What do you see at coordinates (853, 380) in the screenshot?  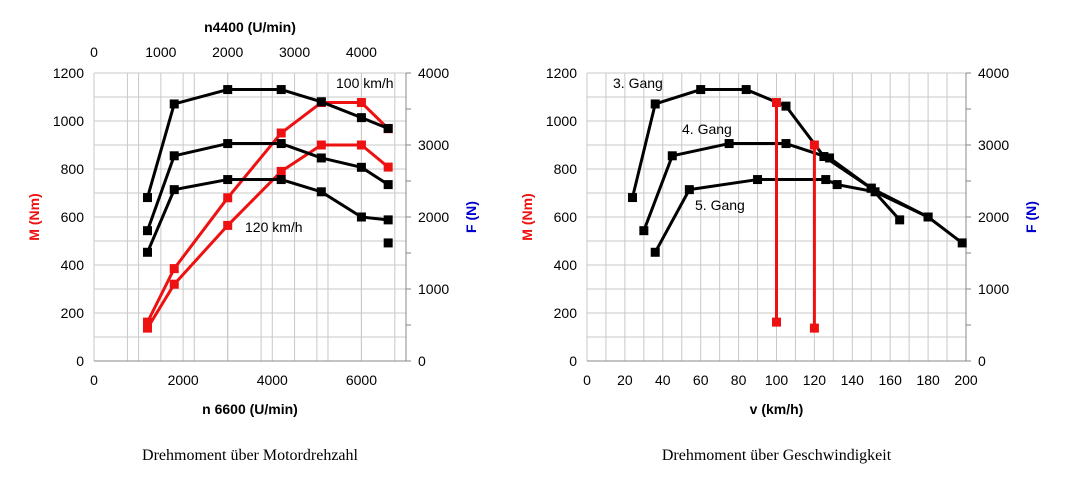 I see `x-tick-label: 140` at bounding box center [853, 380].